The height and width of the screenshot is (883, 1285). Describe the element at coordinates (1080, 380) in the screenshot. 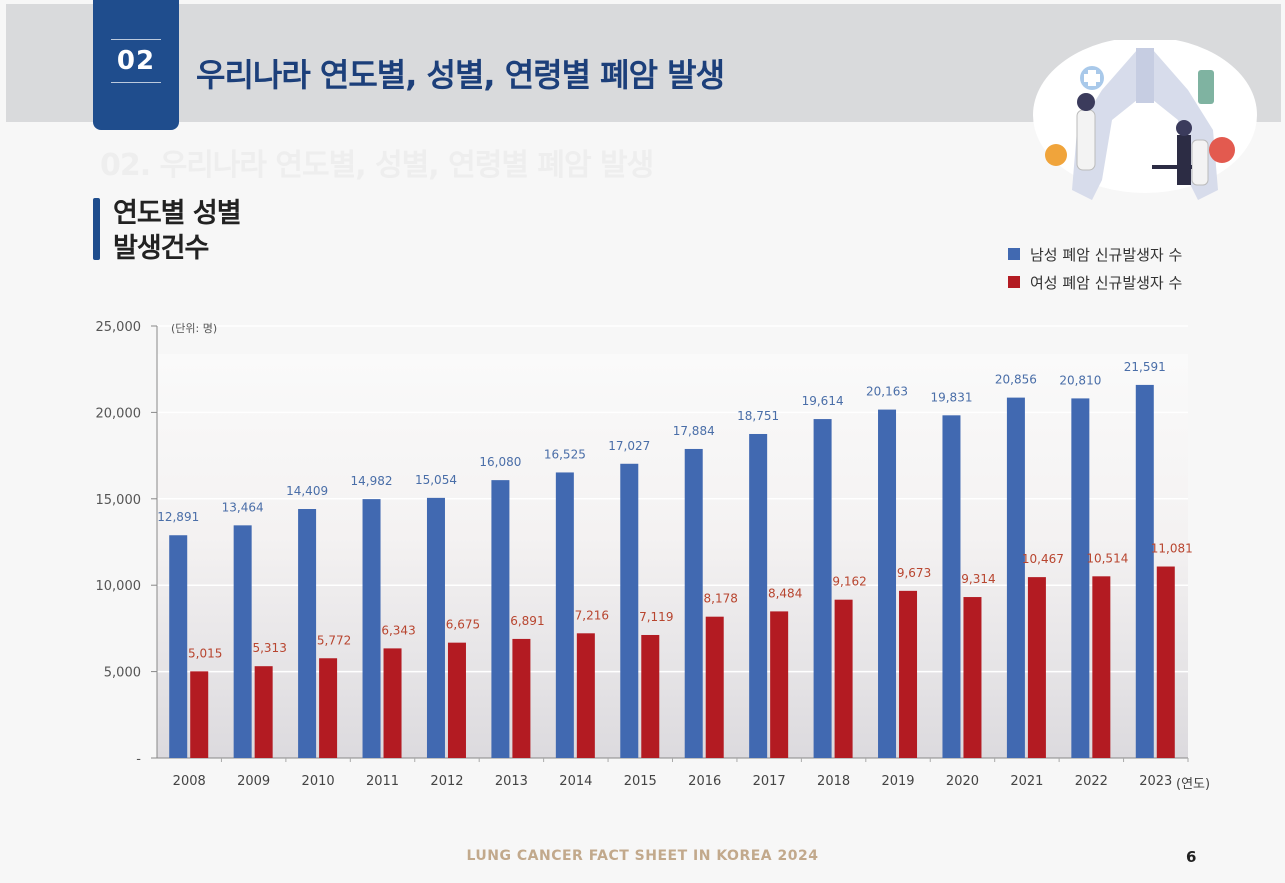

I see `data-label-male: 20,810` at that location.